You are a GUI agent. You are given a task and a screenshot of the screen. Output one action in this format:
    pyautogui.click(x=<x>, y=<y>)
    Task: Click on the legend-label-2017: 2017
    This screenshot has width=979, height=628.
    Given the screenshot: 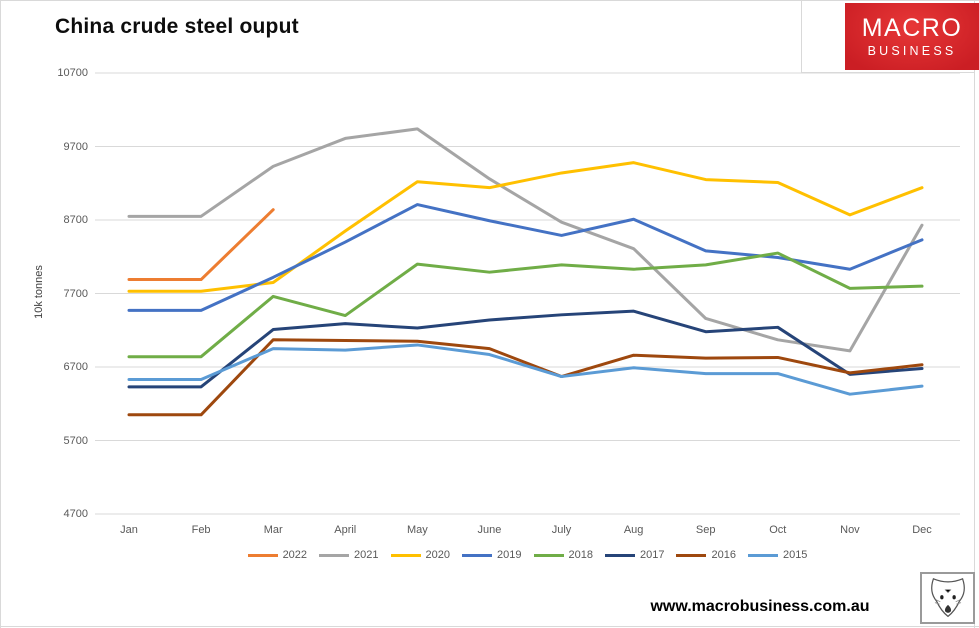 What is the action you would take?
    pyautogui.click(x=652, y=555)
    